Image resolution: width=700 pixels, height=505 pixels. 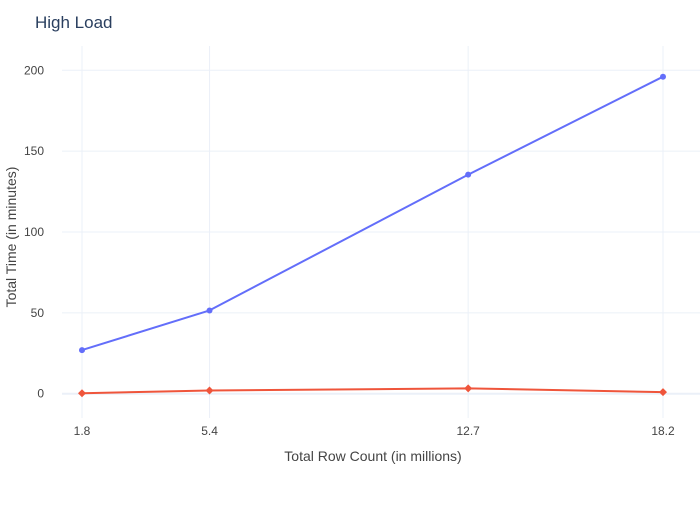 I want to click on y-tick-label: 150, so click(x=34, y=151).